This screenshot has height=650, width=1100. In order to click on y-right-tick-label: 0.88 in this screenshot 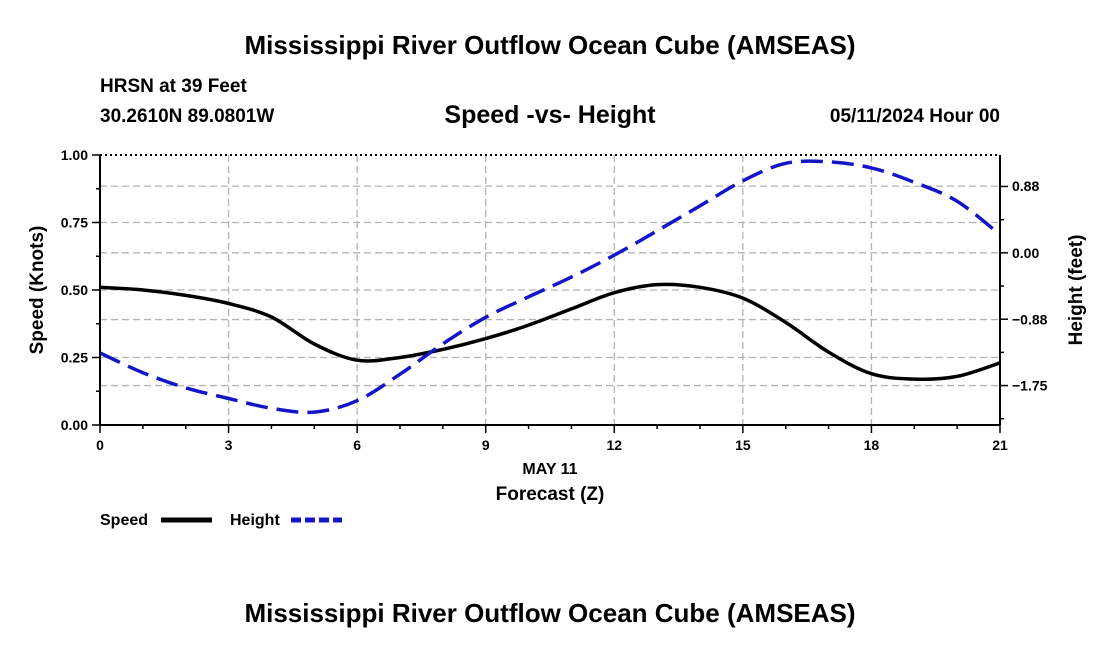, I will do `click(1025, 186)`.